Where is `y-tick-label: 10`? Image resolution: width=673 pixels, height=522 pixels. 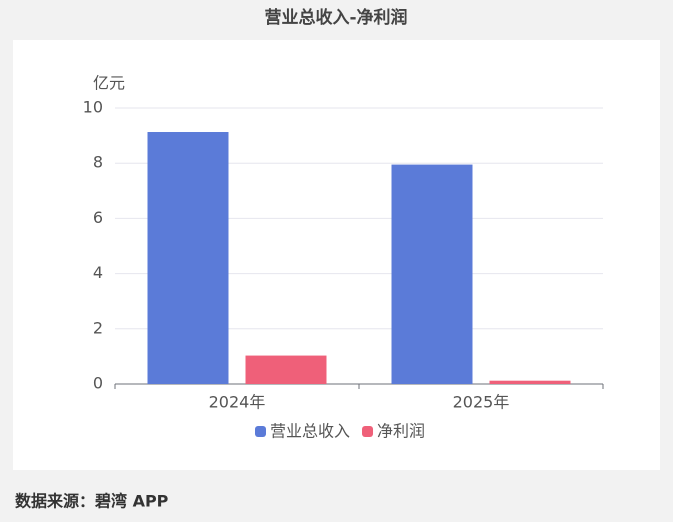
y-tick-label: 10 is located at coordinates (93, 107).